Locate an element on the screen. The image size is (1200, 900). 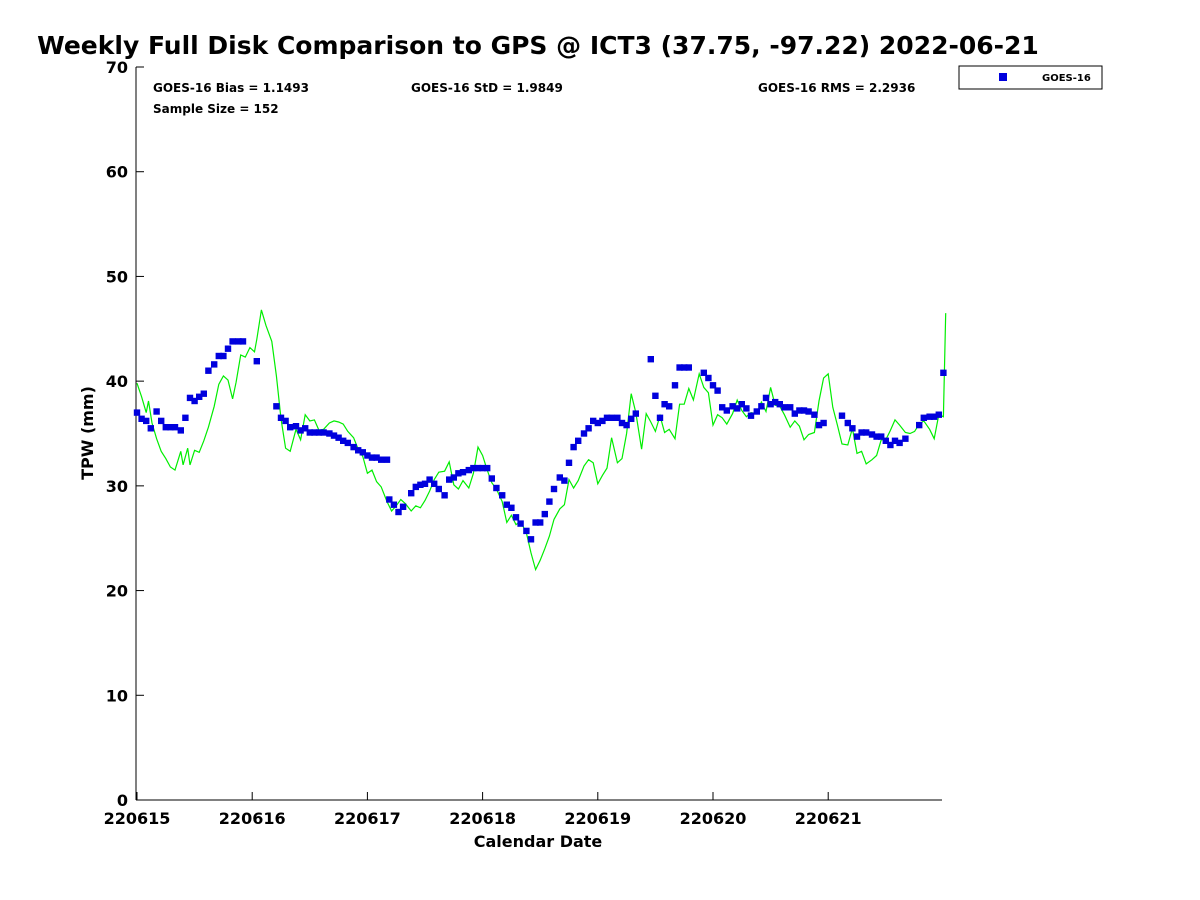
legend-marker-goes16 is located at coordinates (1003, 77).